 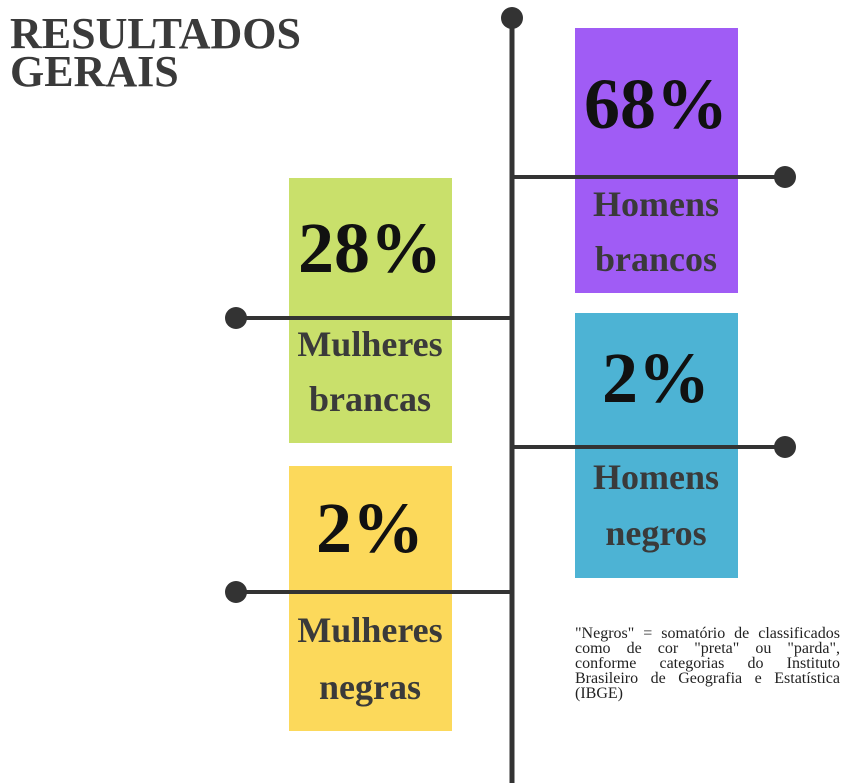 I want to click on label: negros, so click(x=655, y=533).